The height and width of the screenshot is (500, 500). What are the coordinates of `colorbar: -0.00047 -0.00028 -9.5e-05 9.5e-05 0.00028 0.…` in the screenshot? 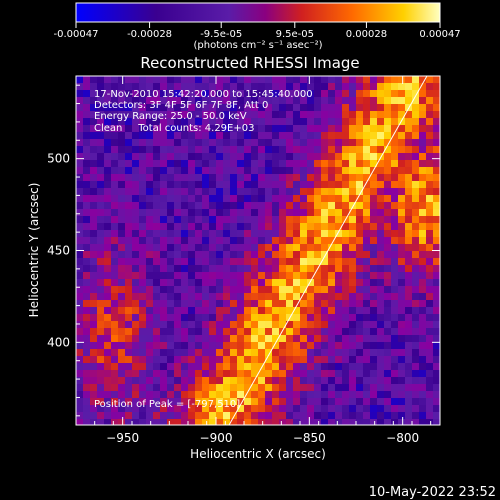 It's located at (257, 26).